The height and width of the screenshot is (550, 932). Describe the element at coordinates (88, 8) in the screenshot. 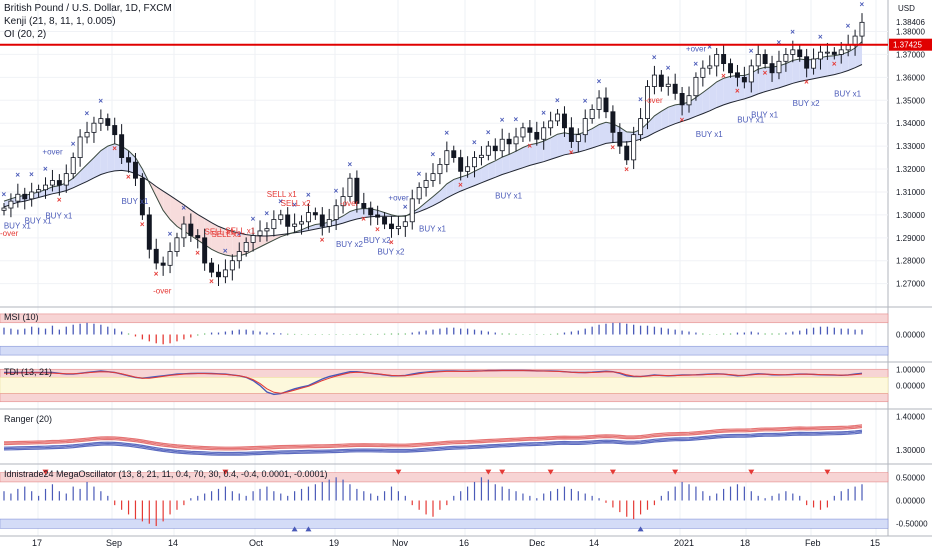

I see `symbol-title: British Pound / U.S. Dollar, 1D, FXCM` at that location.